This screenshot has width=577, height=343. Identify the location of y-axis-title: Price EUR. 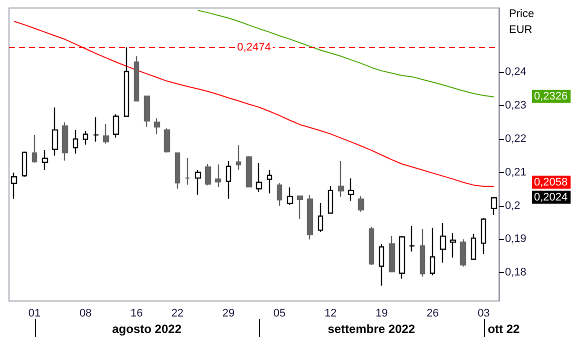
(521, 22).